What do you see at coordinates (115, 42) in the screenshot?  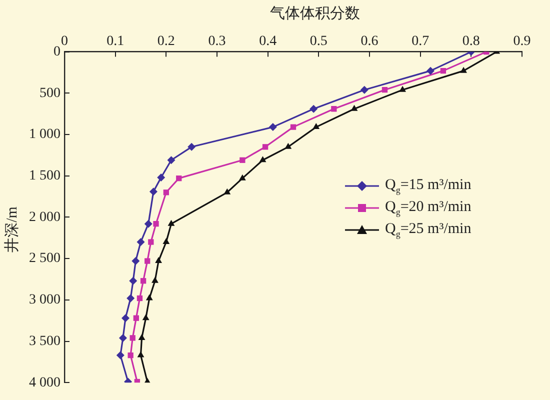 I see `x-tick-label: 0.1` at bounding box center [115, 42].